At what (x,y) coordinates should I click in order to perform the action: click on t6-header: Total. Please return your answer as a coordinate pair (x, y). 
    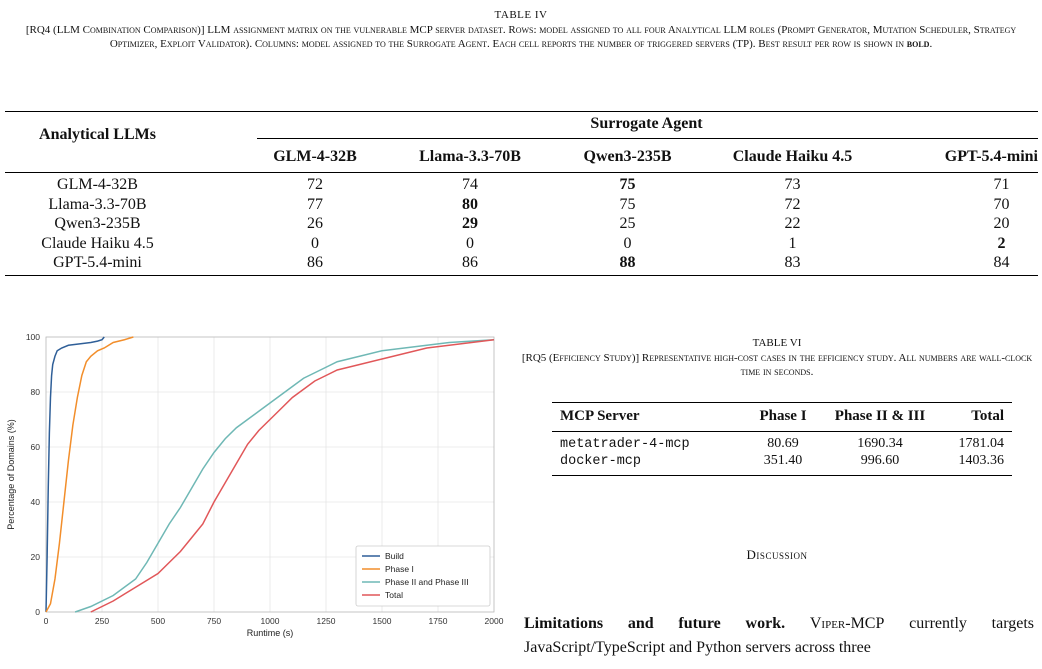
    Looking at the image, I should click on (987, 416).